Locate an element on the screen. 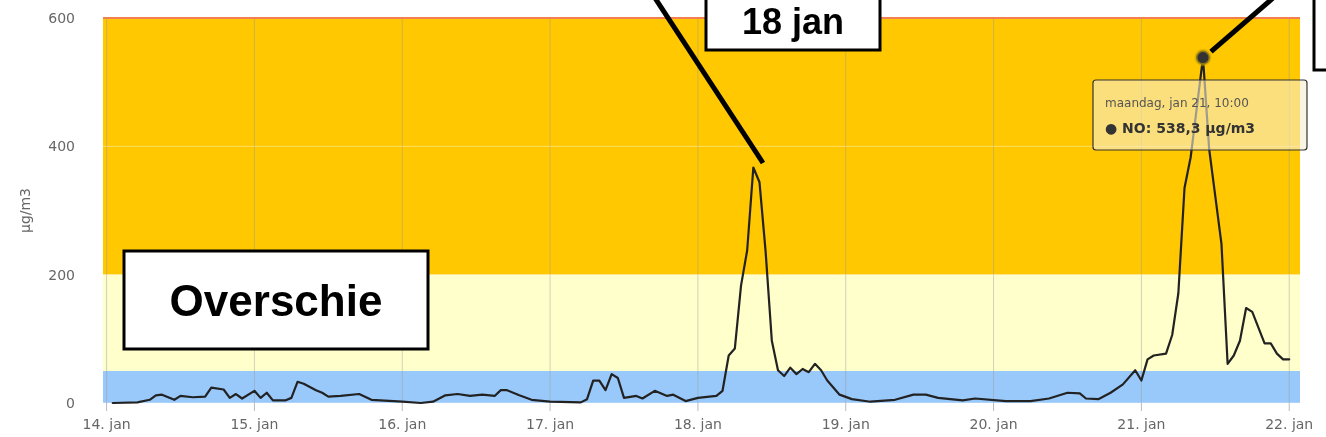 The image size is (1326, 437). y-axis-title: µg/m3 is located at coordinates (25, 210).